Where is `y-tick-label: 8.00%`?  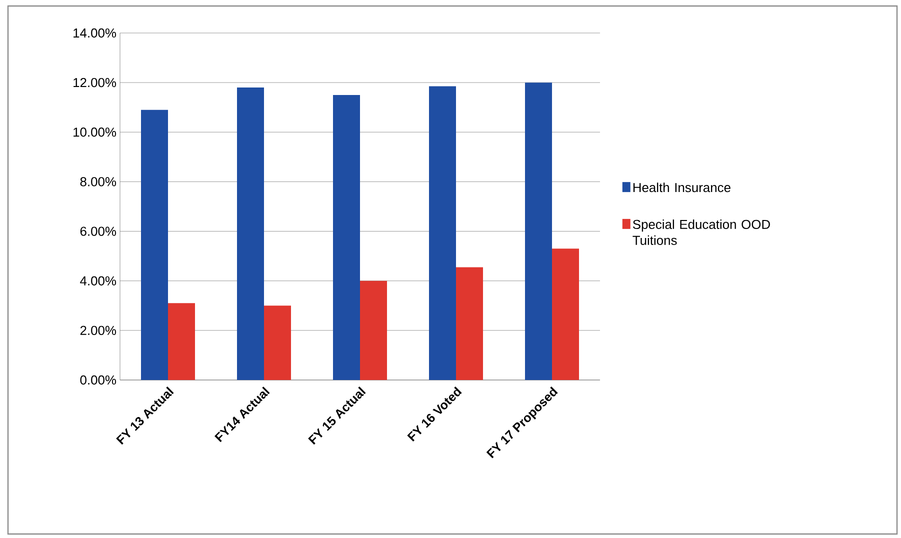 y-tick-label: 8.00% is located at coordinates (98, 181).